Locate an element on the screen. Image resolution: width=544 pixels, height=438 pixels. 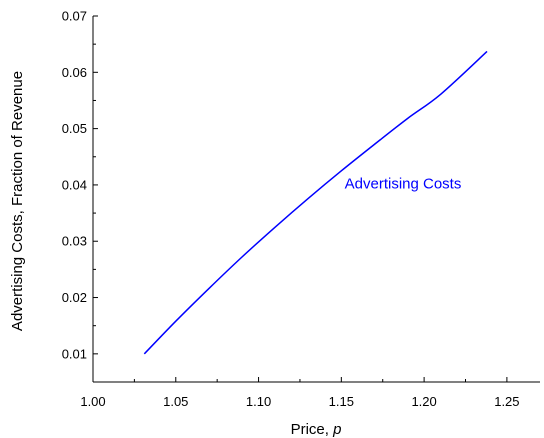
y-tick-label: 0.03 is located at coordinates (74, 241).